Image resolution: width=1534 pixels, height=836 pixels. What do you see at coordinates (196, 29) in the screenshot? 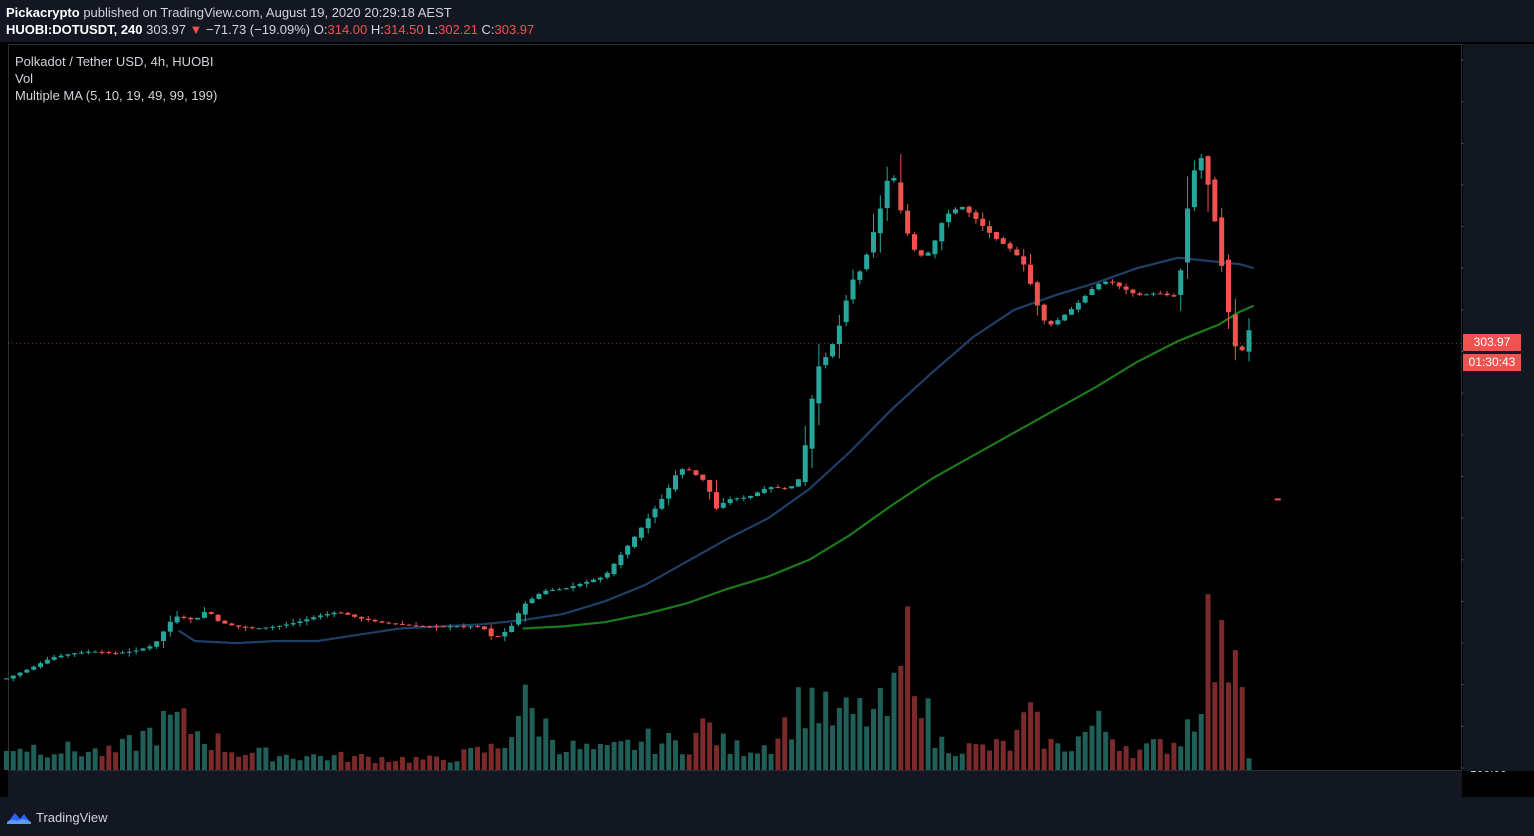
I see `down-arrow-icon: ▼` at bounding box center [196, 29].